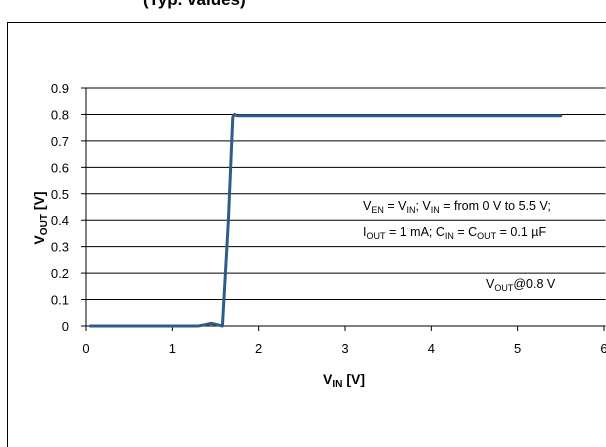 The height and width of the screenshot is (447, 606). Describe the element at coordinates (60, 300) in the screenshot. I see `y-tick-label: 0.1` at that location.